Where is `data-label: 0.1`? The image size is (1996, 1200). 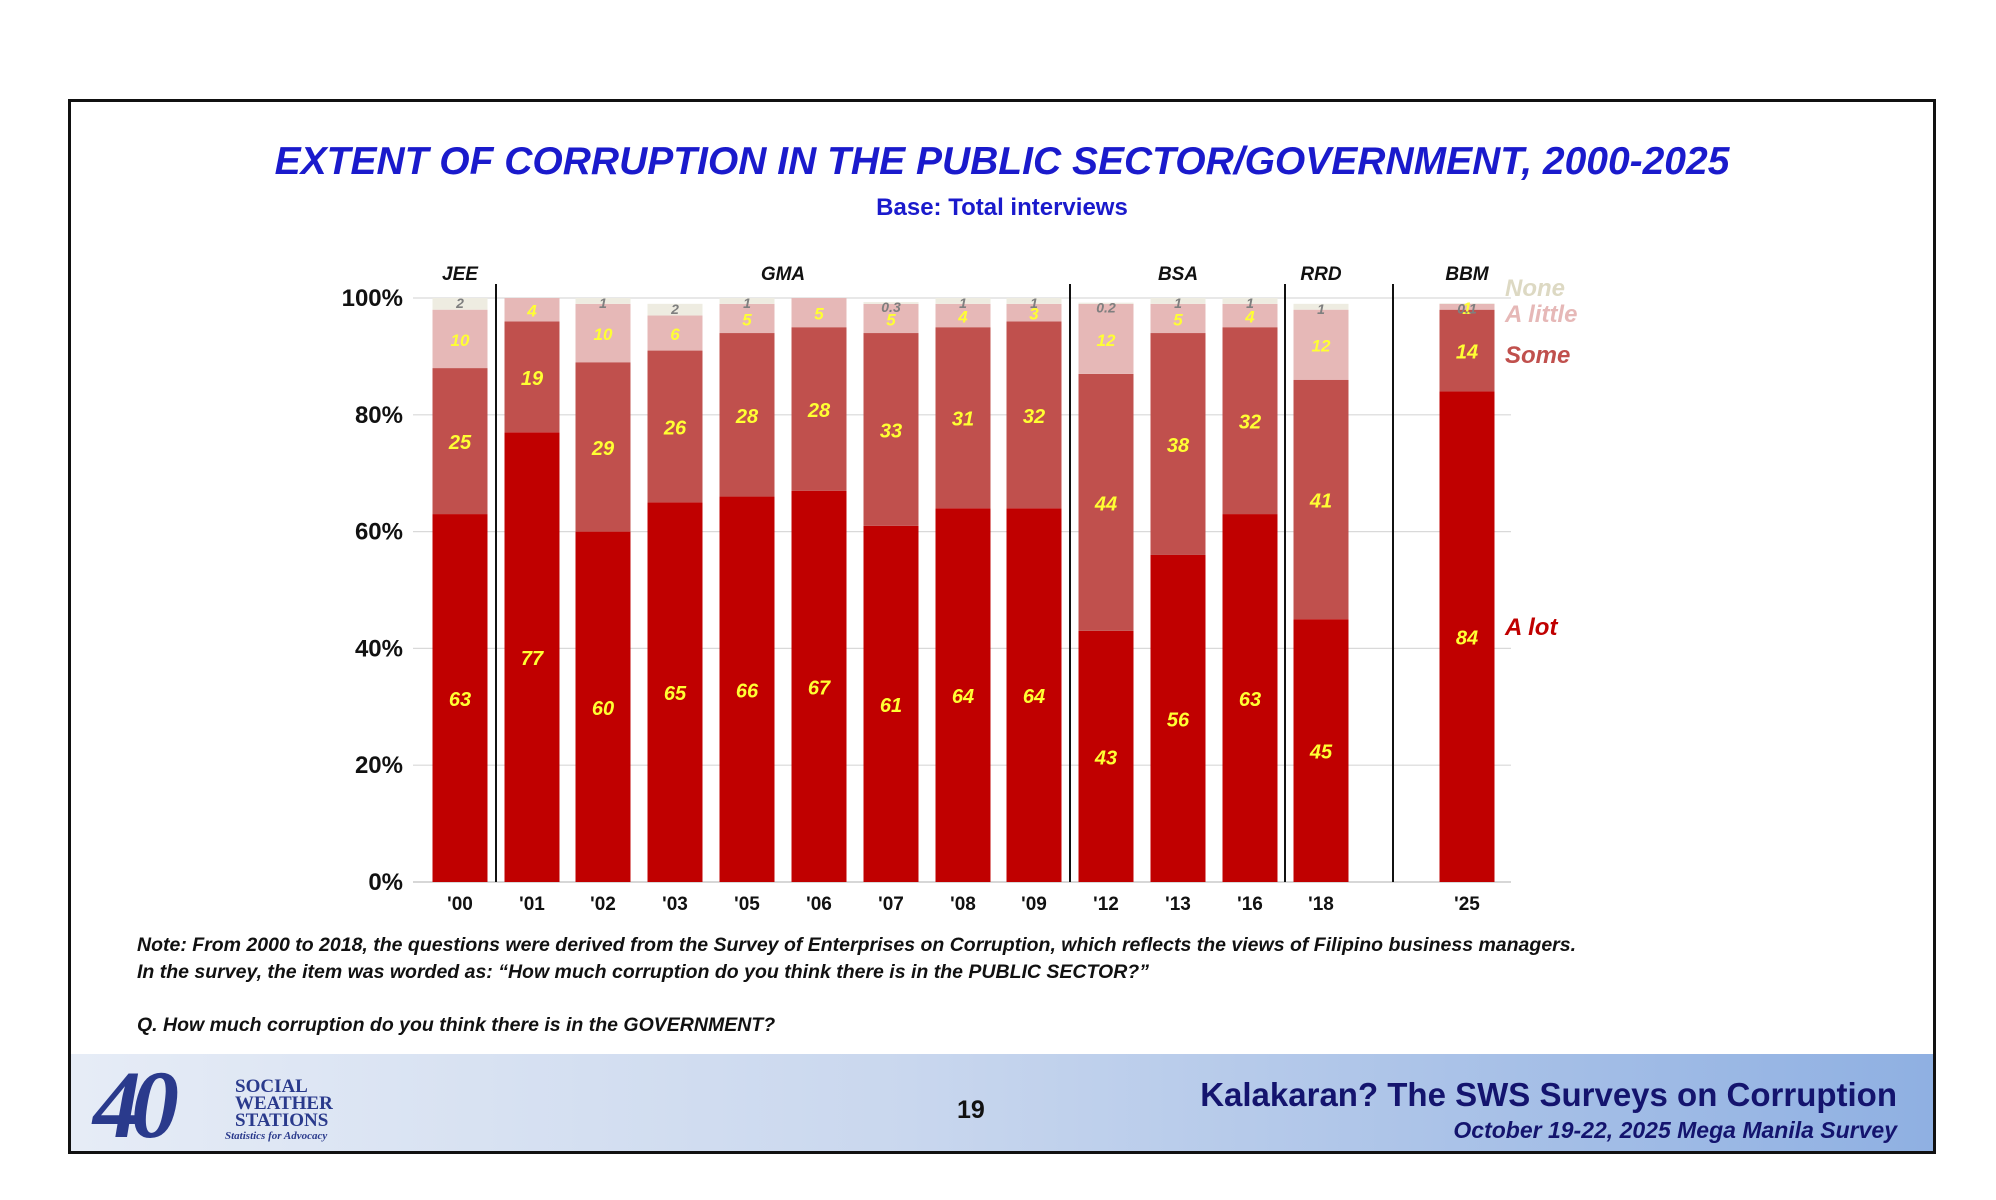 data-label: 0.1 is located at coordinates (1467, 308).